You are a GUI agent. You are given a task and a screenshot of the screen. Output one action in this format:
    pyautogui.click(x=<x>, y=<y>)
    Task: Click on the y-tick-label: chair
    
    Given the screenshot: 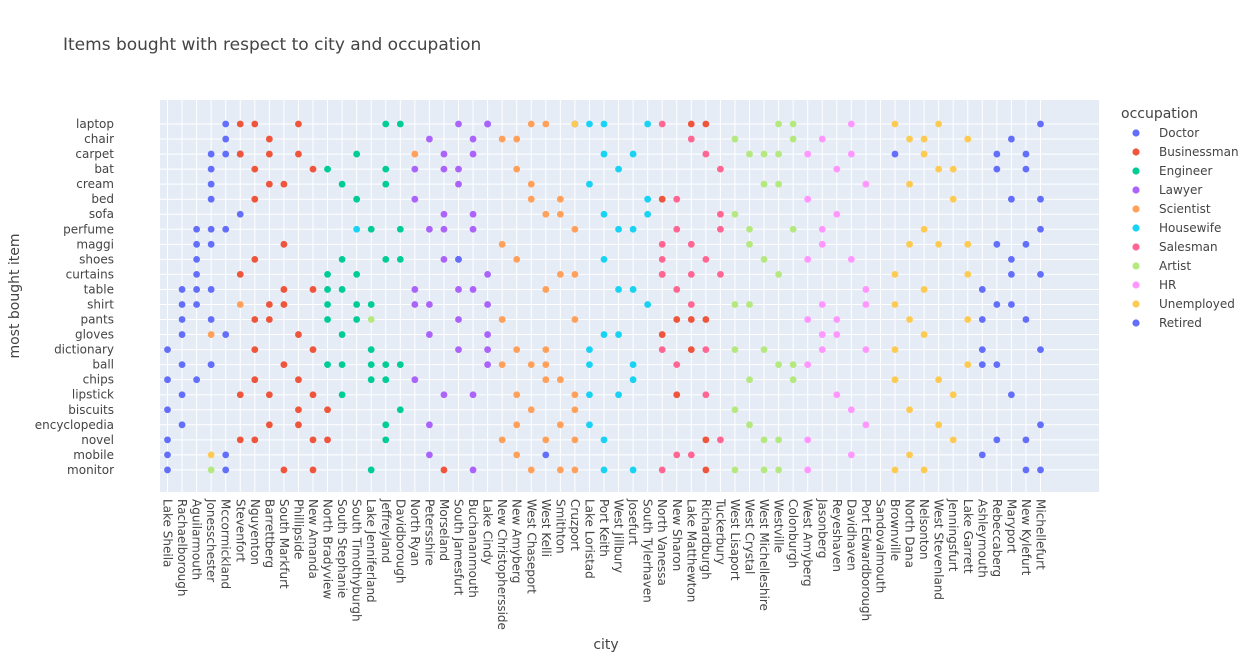 What is the action you would take?
    pyautogui.click(x=99, y=139)
    